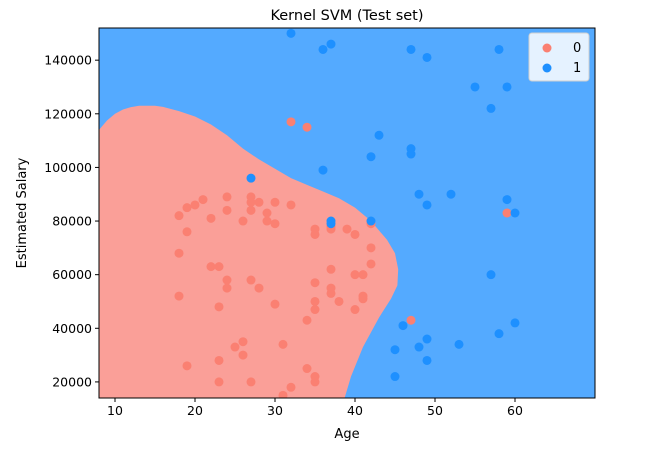 The width and height of the screenshot is (652, 454). I want to click on legend-label-1: 1, so click(577, 68).